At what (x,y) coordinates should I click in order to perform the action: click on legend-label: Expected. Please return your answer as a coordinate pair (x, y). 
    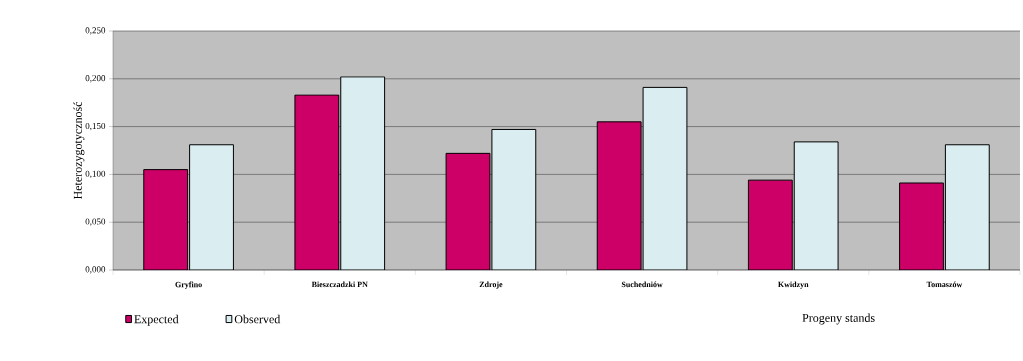
    Looking at the image, I should click on (156, 320).